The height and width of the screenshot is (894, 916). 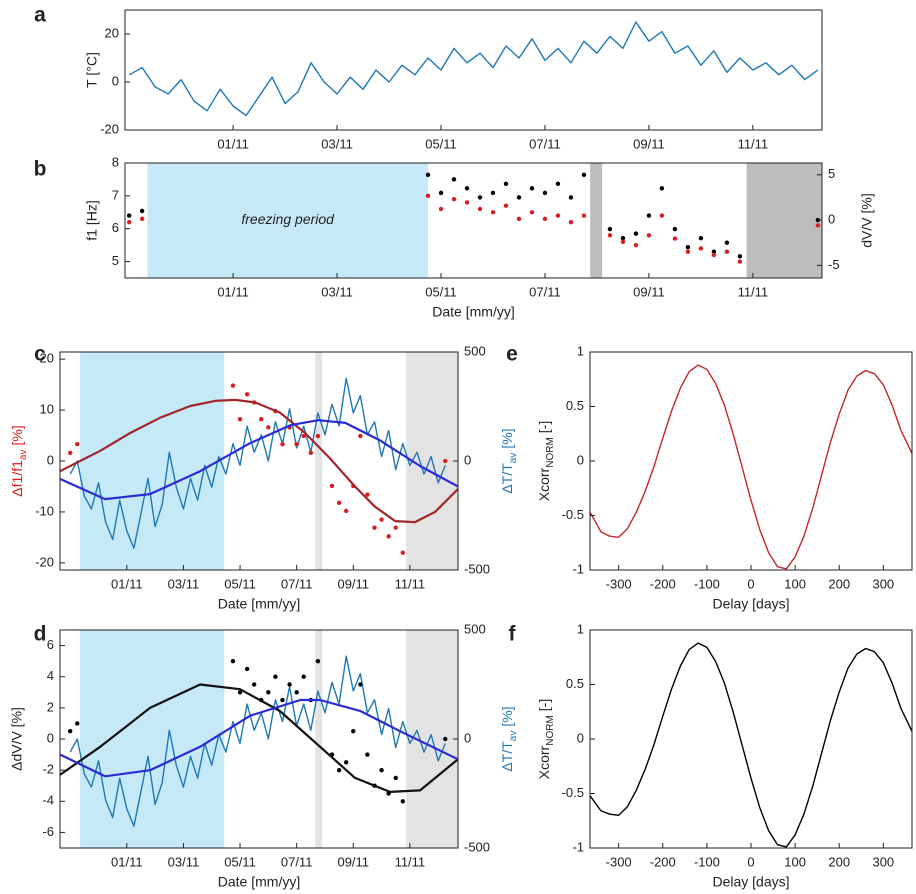 What do you see at coordinates (410, 861) in the screenshot?
I see `x-tick-label: 11/11` at bounding box center [410, 861].